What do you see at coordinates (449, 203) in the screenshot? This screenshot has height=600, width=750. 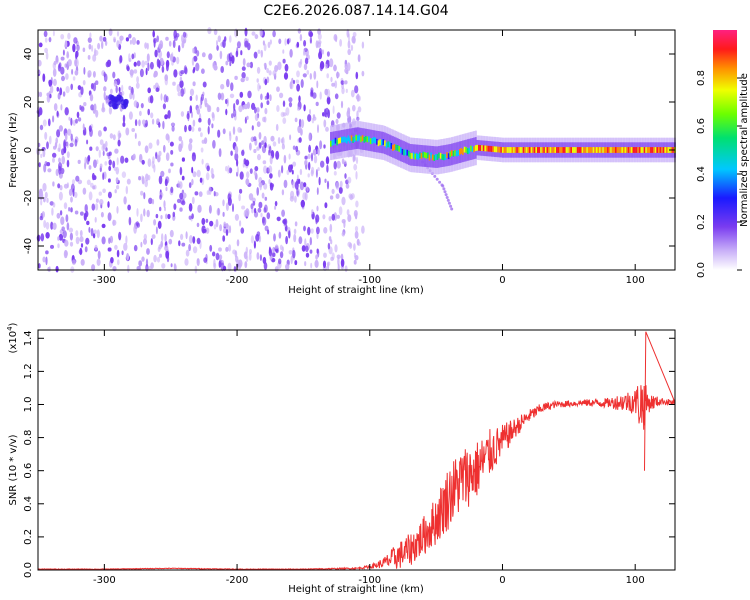 I see `spectrogram-tail-cell` at bounding box center [449, 203].